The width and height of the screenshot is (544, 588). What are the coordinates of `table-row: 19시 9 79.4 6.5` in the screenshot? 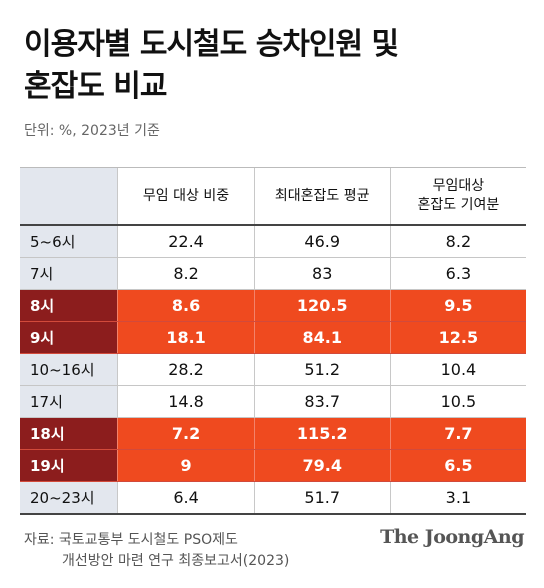 It's located at (273, 466).